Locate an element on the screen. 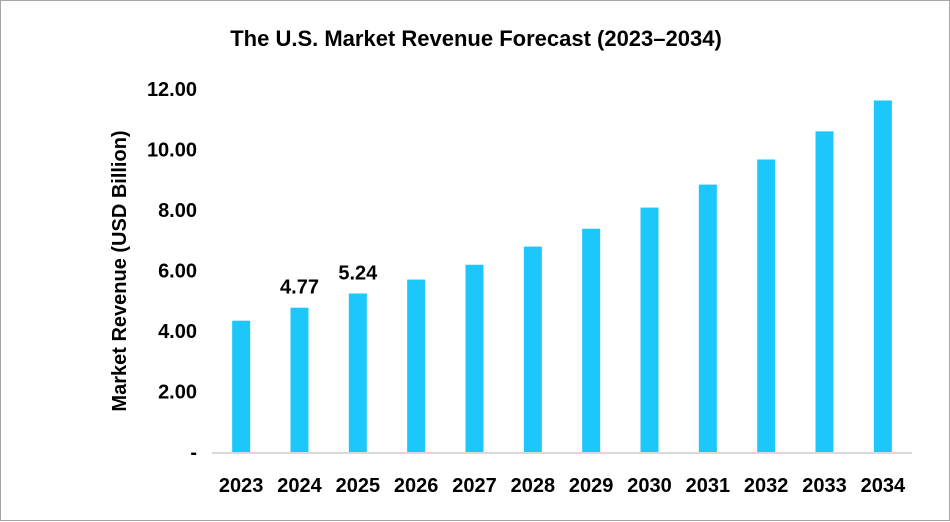 Image resolution: width=950 pixels, height=522 pixels. bar-2033 is located at coordinates (824, 291).